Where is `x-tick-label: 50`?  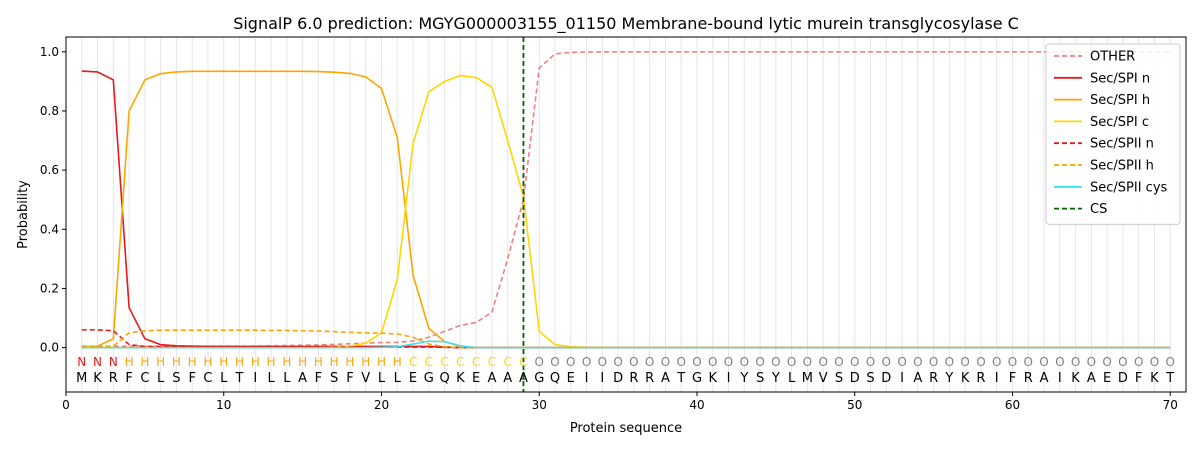
x-tick-label: 50 is located at coordinates (854, 405).